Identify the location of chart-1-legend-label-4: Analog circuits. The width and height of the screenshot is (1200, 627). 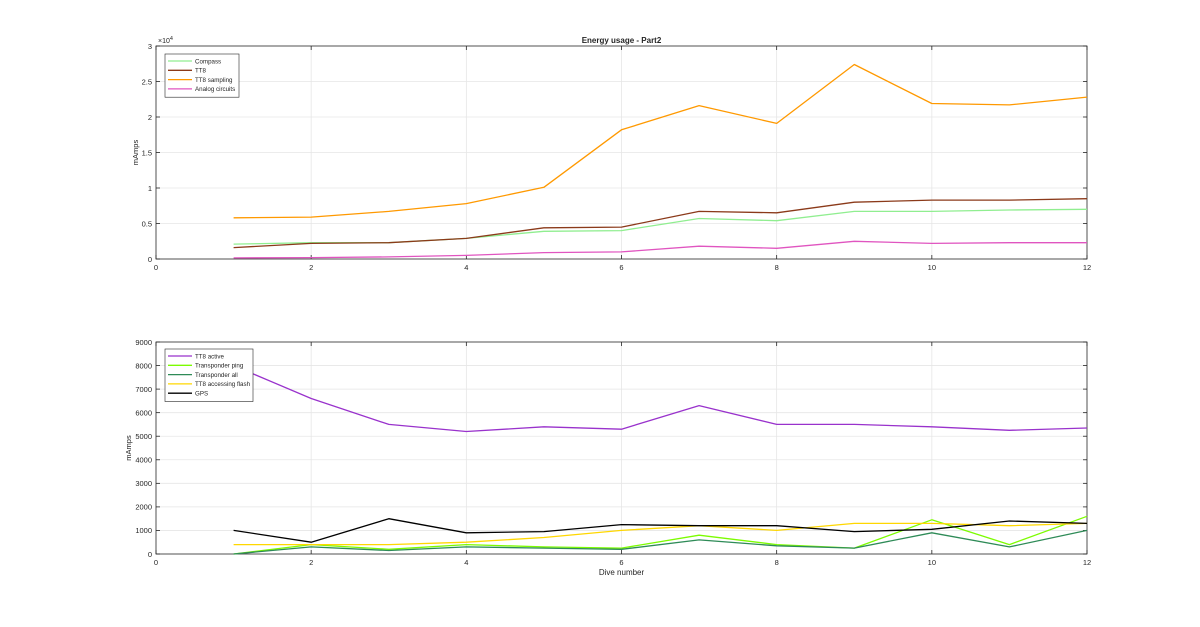
(215, 89).